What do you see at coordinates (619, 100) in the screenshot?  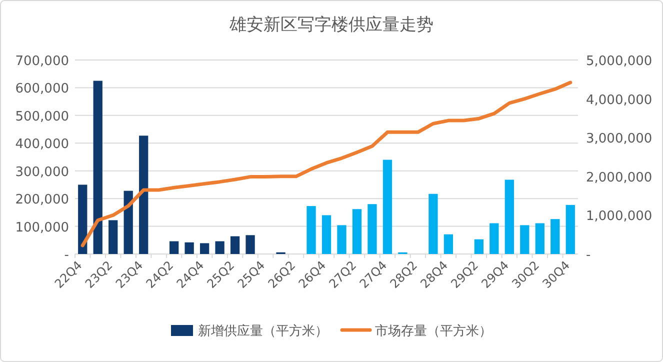 I see `y2-tick-label: 4,000,000` at bounding box center [619, 100].